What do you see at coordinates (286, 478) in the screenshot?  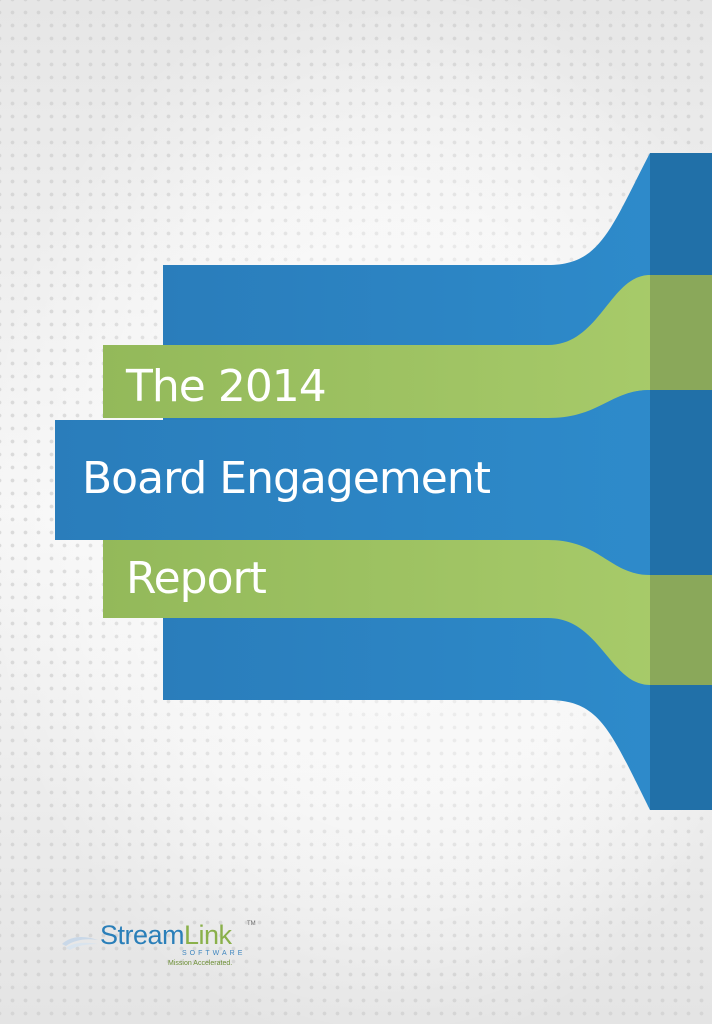 I see `report-title-line-2: Board Engagement` at bounding box center [286, 478].